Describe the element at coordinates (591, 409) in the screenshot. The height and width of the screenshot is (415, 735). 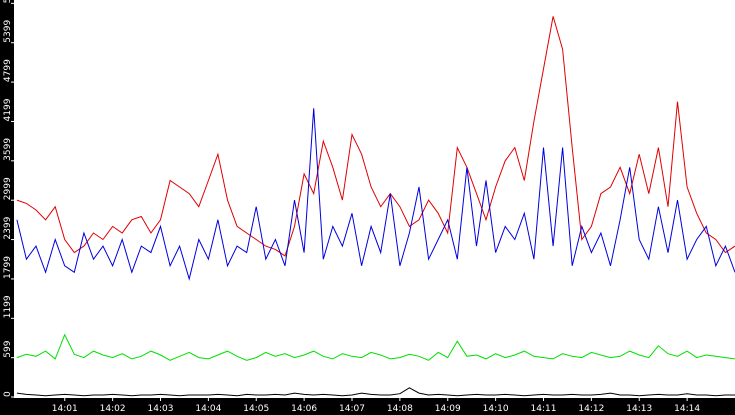
I see `x-tick-label: 14:12` at that location.